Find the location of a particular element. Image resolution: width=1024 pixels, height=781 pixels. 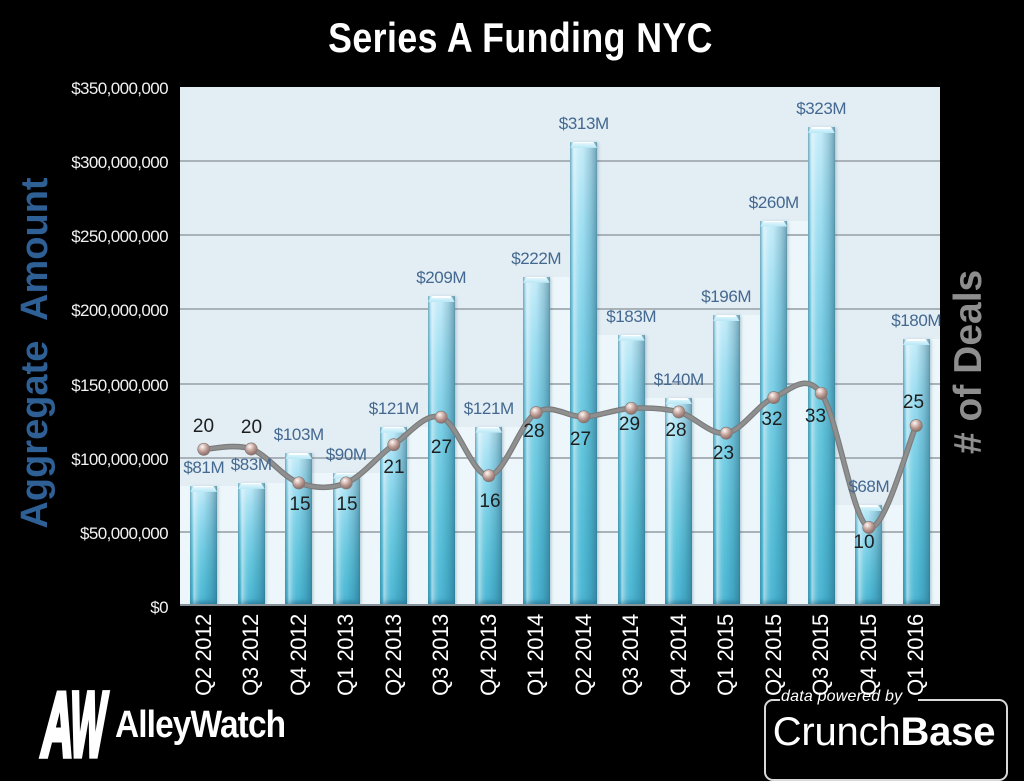

svg-text: A is located at coordinates (56, 729).